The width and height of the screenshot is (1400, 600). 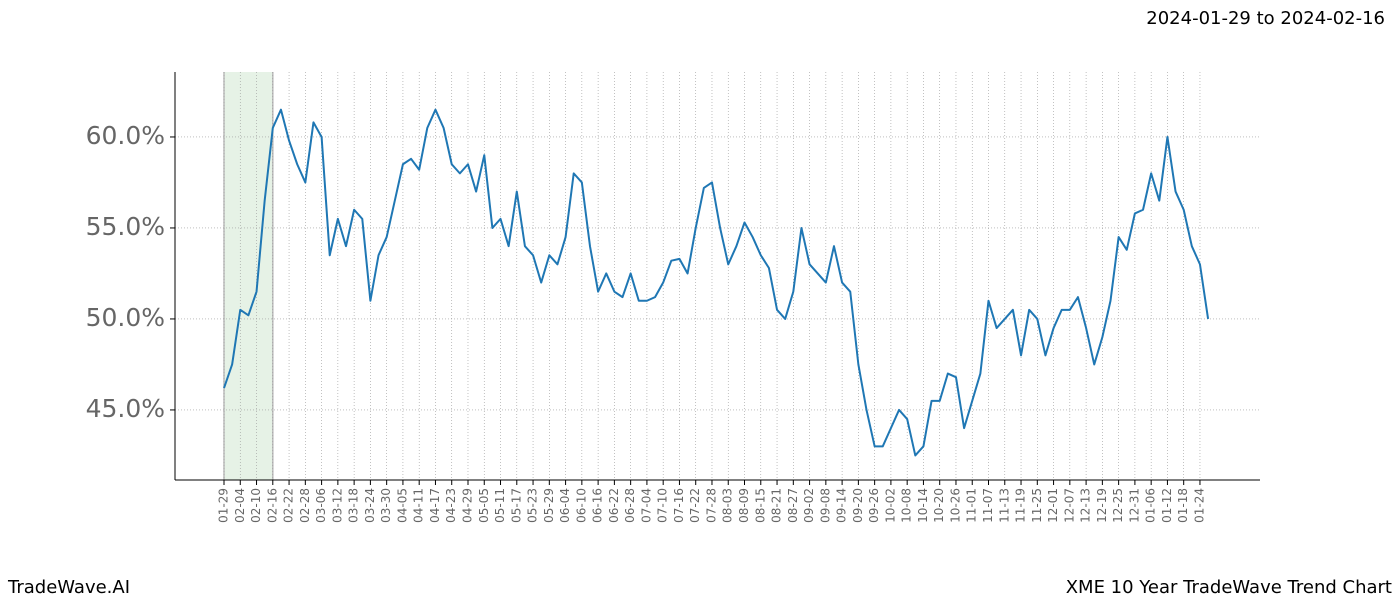 I want to click on x-tick-label: 02-16, so click(x=272, y=505).